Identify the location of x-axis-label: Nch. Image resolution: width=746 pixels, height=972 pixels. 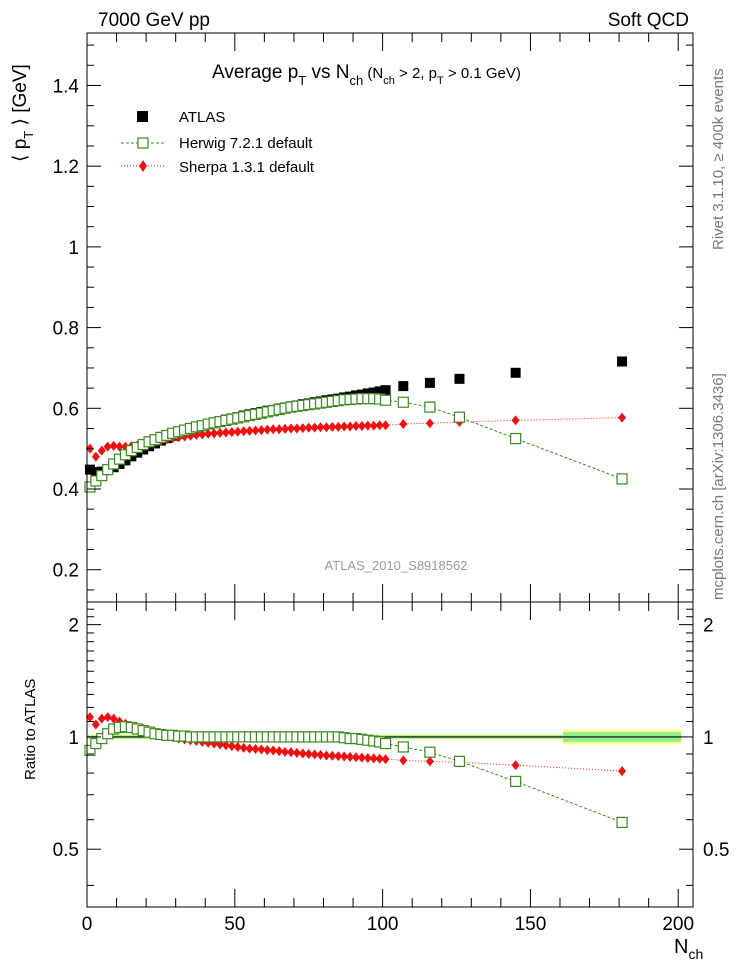
(688, 949).